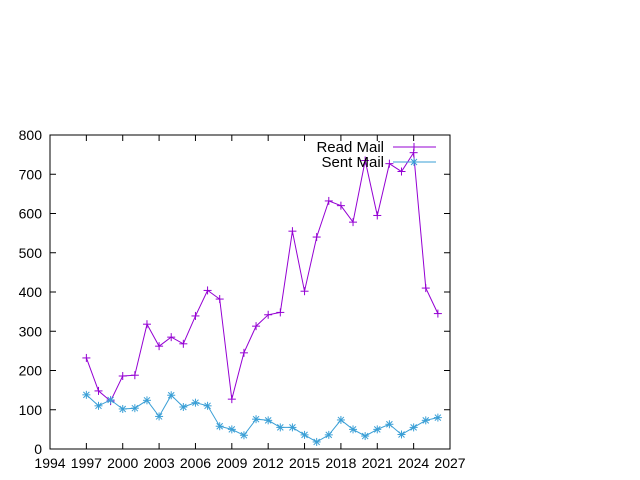 Image resolution: width=640 pixels, height=480 pixels. What do you see at coordinates (159, 463) in the screenshot?
I see `x-tick-label: 2003` at bounding box center [159, 463].